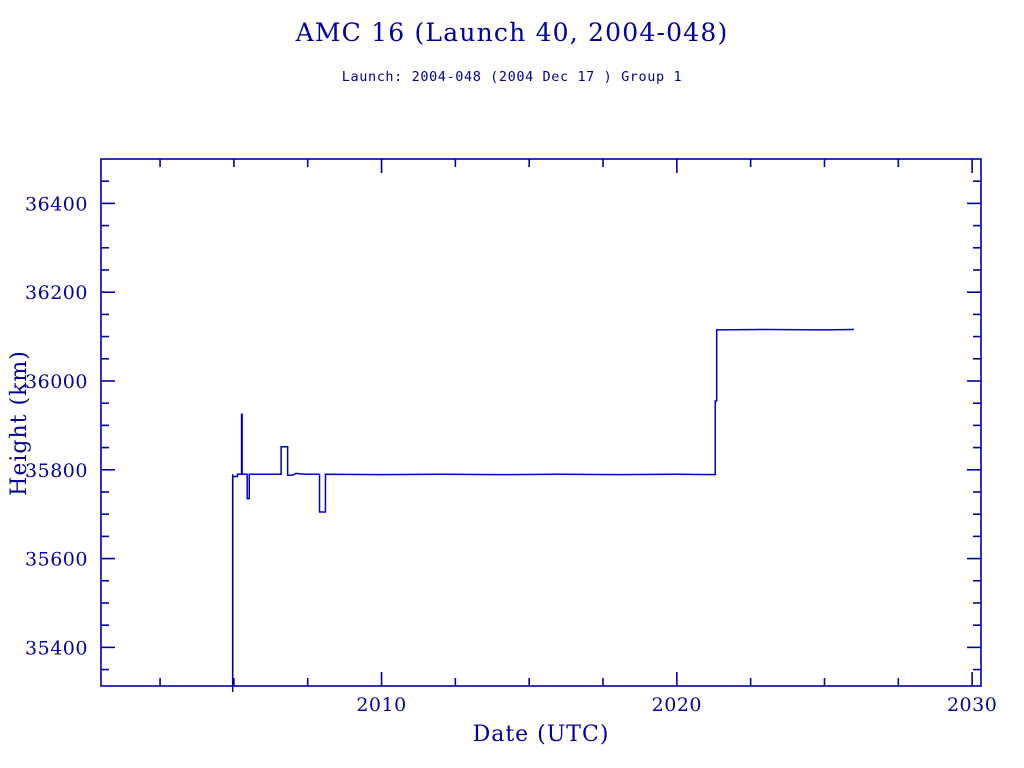 This screenshot has height=768, width=1024. I want to click on chart-subtitle: Launch: 2004-048 (2004 Dec 17 ) Group 1, so click(512, 77).